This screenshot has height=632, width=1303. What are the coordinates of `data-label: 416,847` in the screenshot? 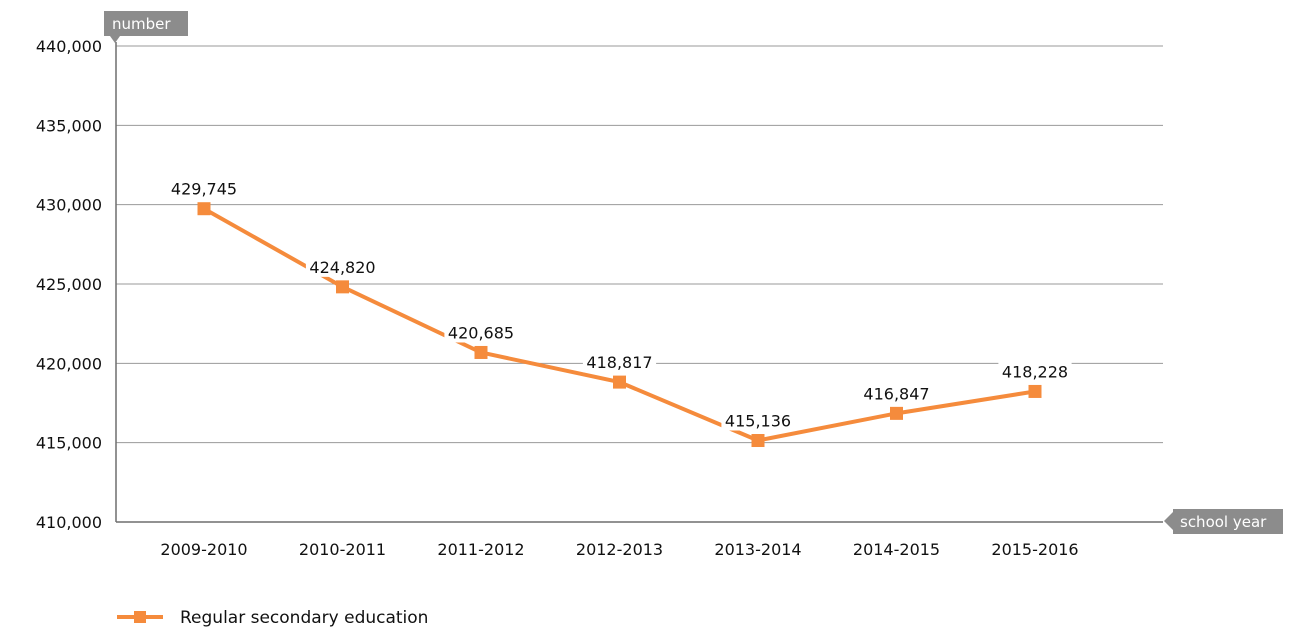 It's located at (896, 393).